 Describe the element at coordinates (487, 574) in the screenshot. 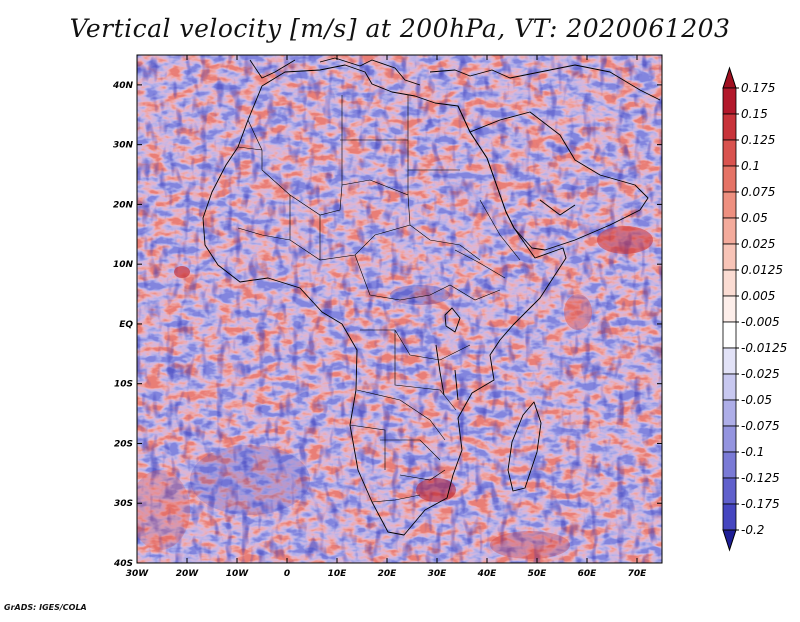

I see `lon-tick-label: 40E` at that location.